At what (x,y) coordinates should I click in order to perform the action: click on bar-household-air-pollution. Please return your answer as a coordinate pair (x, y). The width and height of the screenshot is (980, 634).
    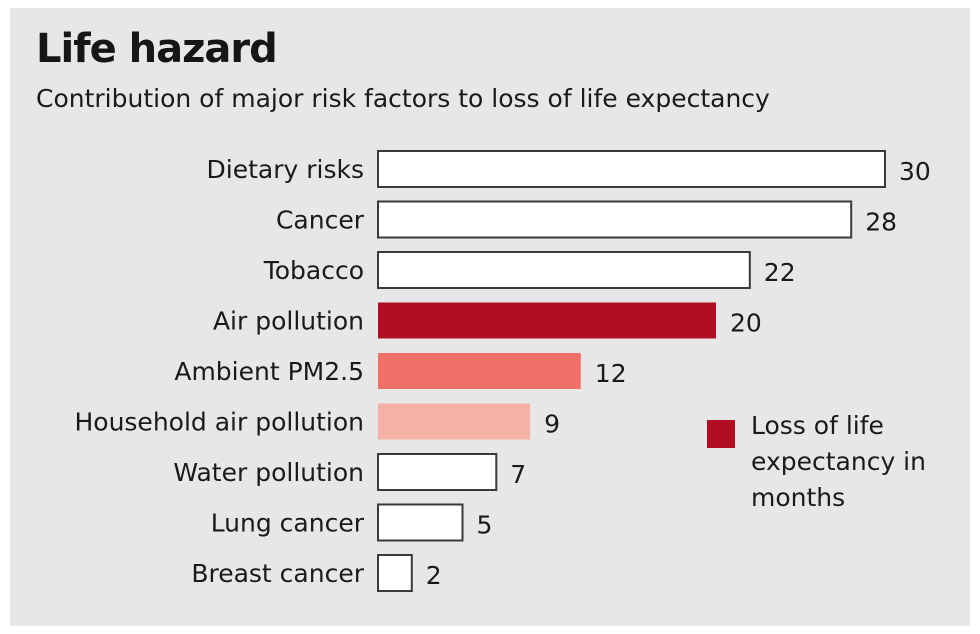
    Looking at the image, I should click on (454, 421).